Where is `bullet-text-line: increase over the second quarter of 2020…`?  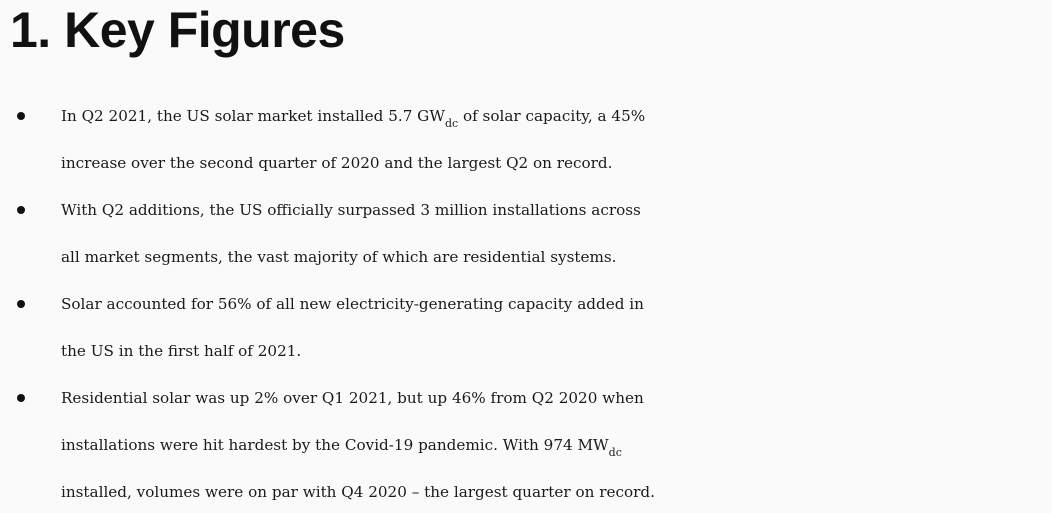 bullet-text-line: increase over the second quarter of 2020… is located at coordinates (337, 163).